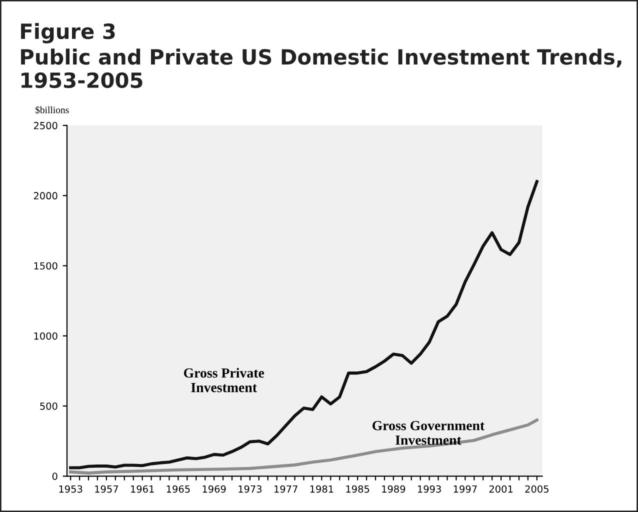 The width and height of the screenshot is (638, 512). Describe the element at coordinates (358, 489) in the screenshot. I see `x-tick-label: 1985` at that location.